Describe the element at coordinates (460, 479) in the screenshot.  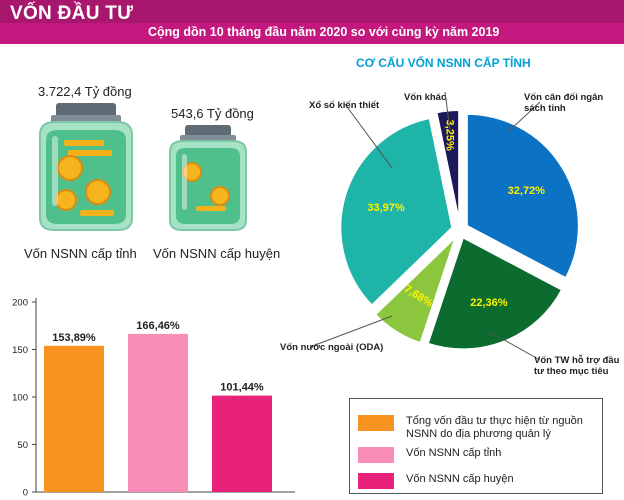
I see `legend-label-cap-huyen: Vốn NSNN cấp huyện` at that location.